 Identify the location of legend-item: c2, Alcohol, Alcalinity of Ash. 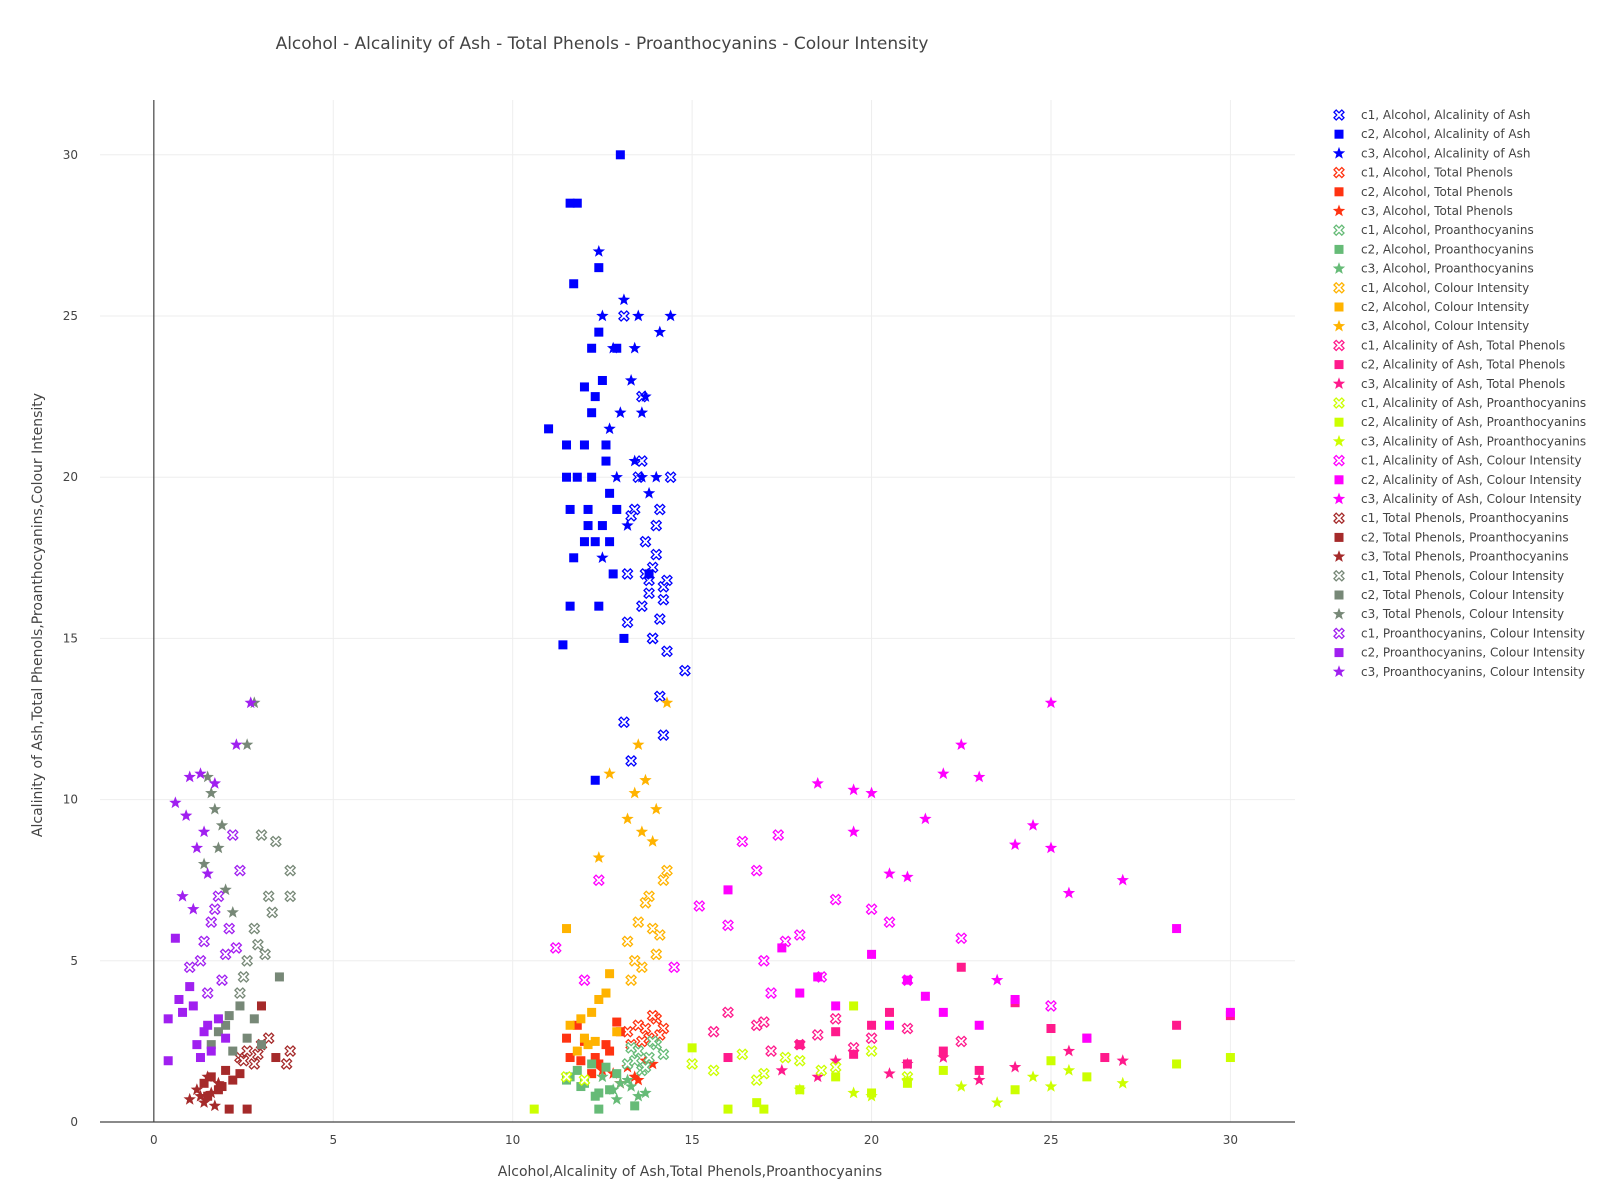
(1432, 134).